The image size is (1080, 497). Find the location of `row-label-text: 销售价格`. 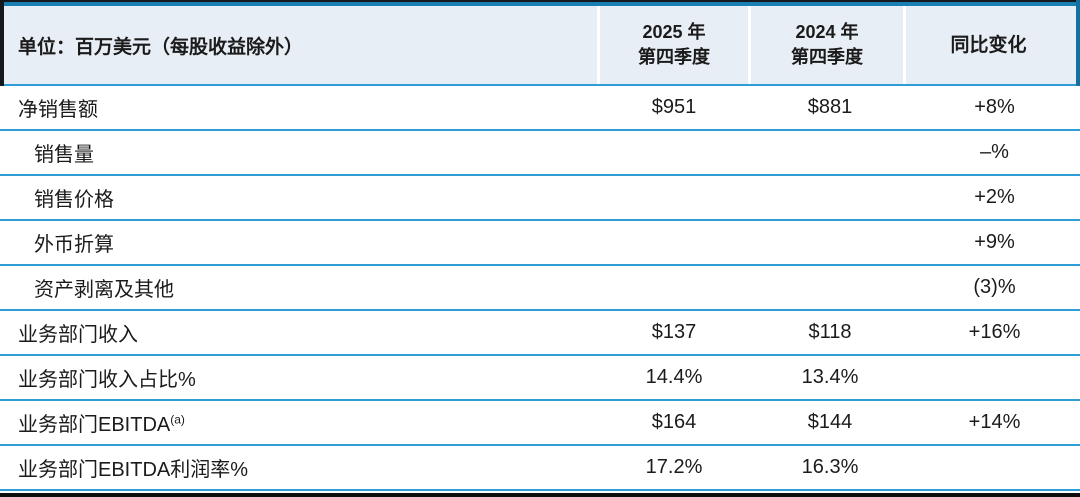

row-label-text: 销售价格 is located at coordinates (74, 200).